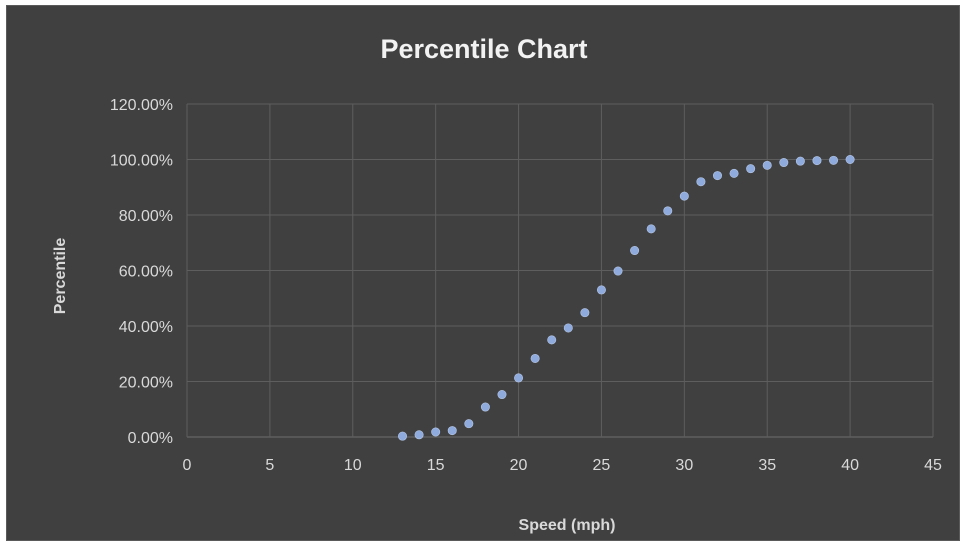  Describe the element at coordinates (146, 272) in the screenshot. I see `y-tick-label: 60.00%` at that location.